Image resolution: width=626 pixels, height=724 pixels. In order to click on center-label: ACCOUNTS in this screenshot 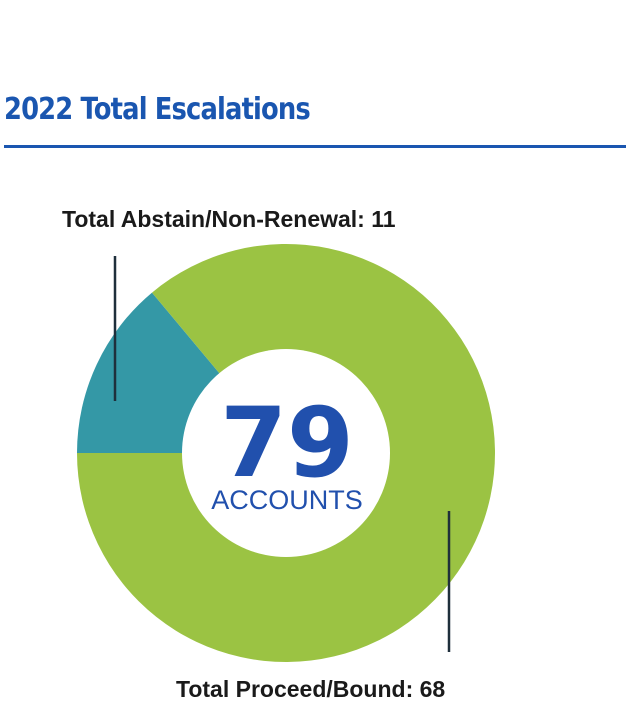, I will do `click(287, 500)`.